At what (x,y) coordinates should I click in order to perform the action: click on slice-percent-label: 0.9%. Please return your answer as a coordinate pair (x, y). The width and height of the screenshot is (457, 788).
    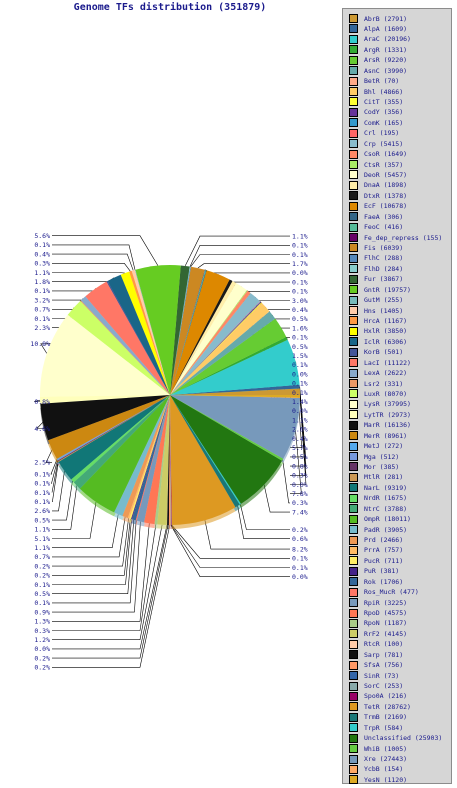
    Looking at the image, I should click on (42, 612).